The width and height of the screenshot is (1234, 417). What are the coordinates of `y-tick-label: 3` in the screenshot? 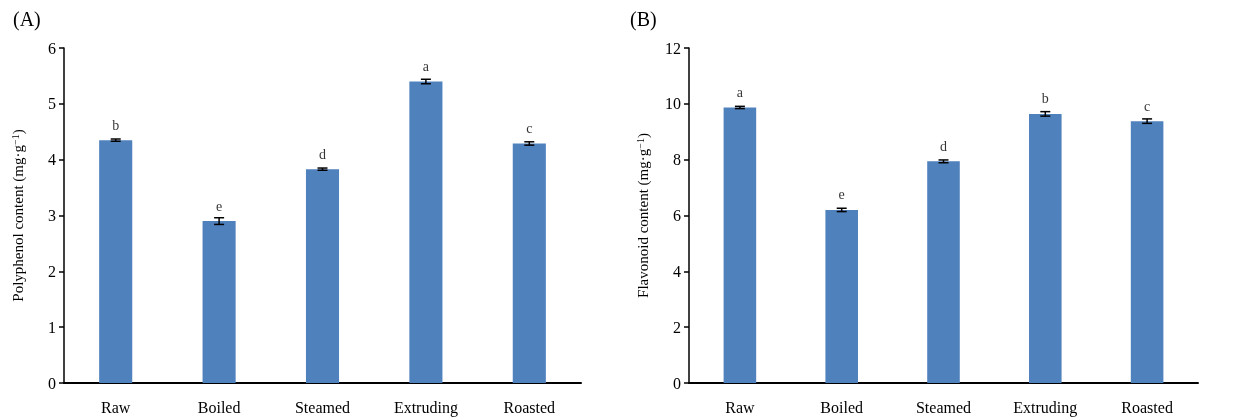 It's located at (52, 215).